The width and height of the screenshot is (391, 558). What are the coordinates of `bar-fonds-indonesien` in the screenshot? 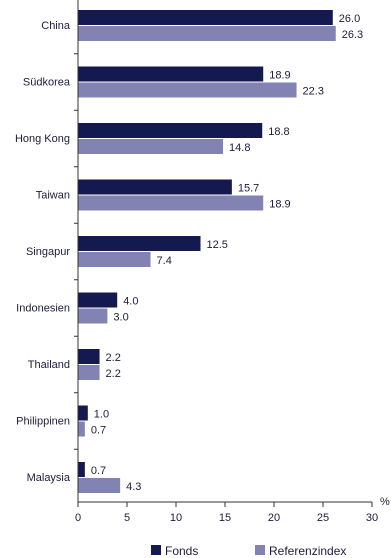 It's located at (98, 300).